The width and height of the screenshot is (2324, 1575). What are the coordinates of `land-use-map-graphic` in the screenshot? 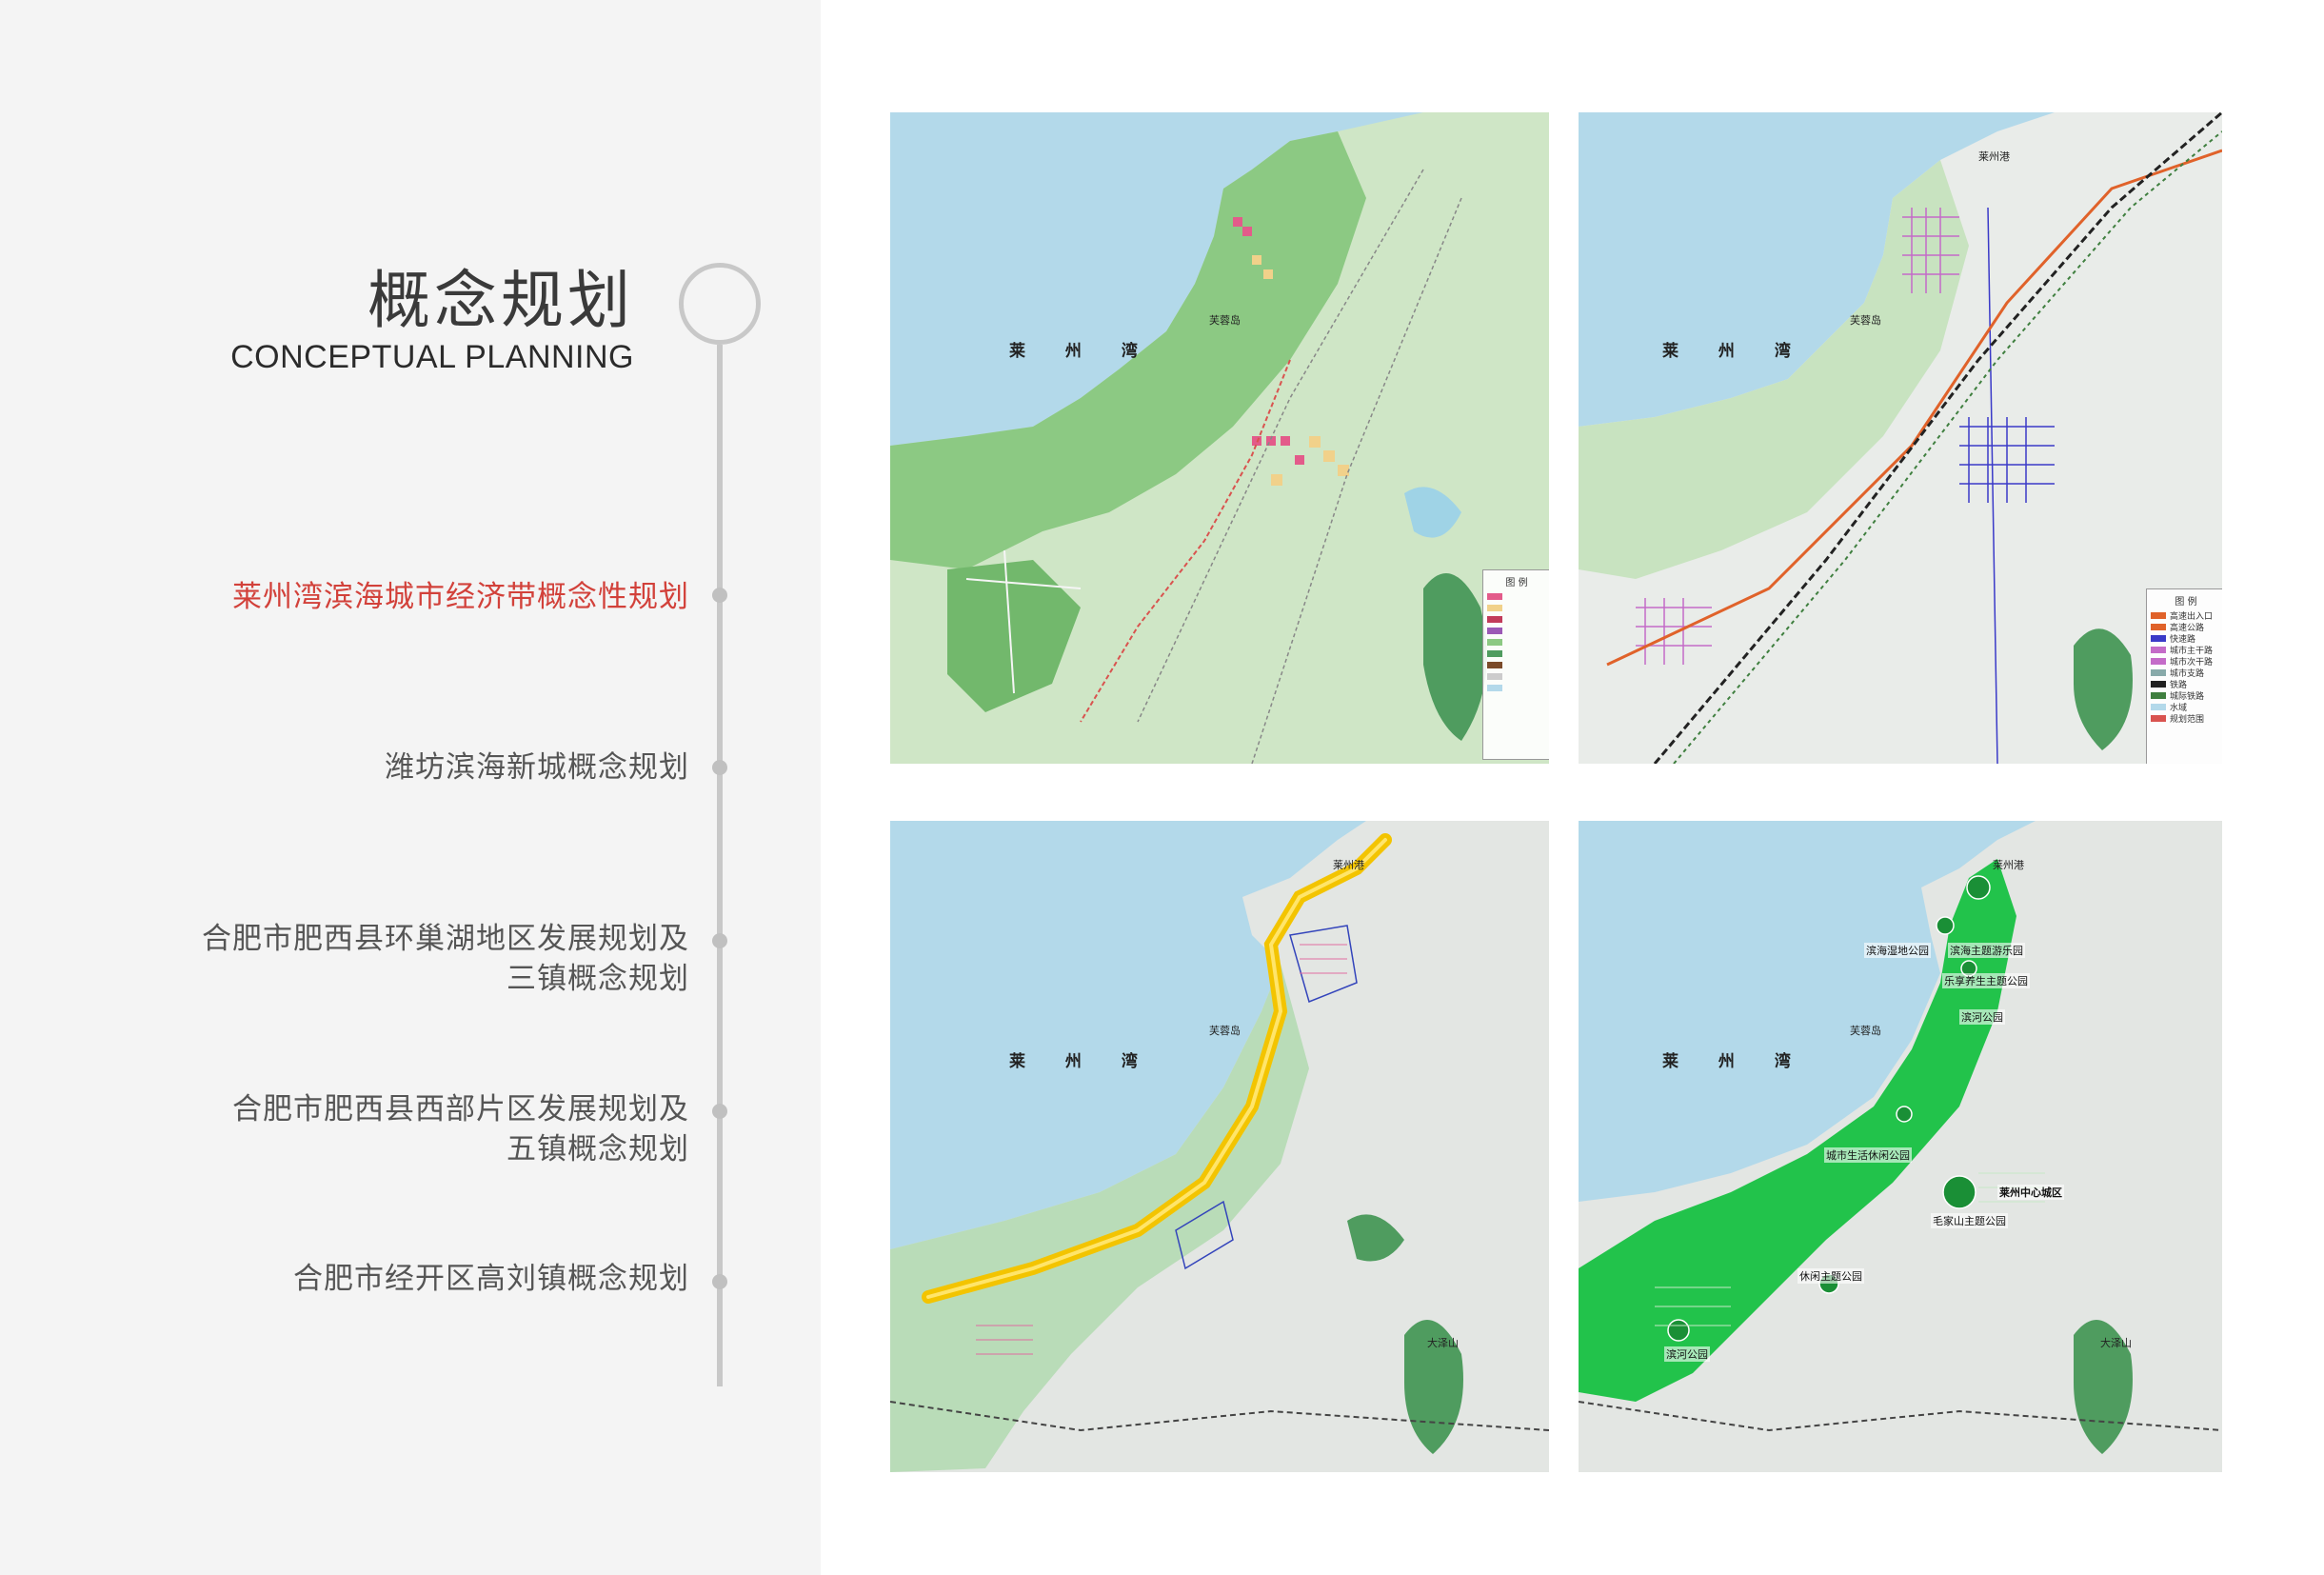 It's located at (1219, 438).